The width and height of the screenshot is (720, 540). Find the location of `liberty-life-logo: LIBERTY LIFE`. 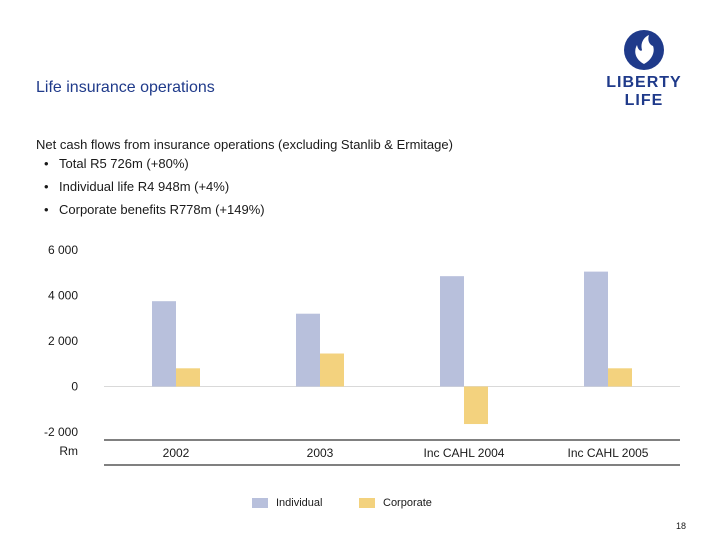

liberty-life-logo: LIBERTY LIFE is located at coordinates (644, 70).